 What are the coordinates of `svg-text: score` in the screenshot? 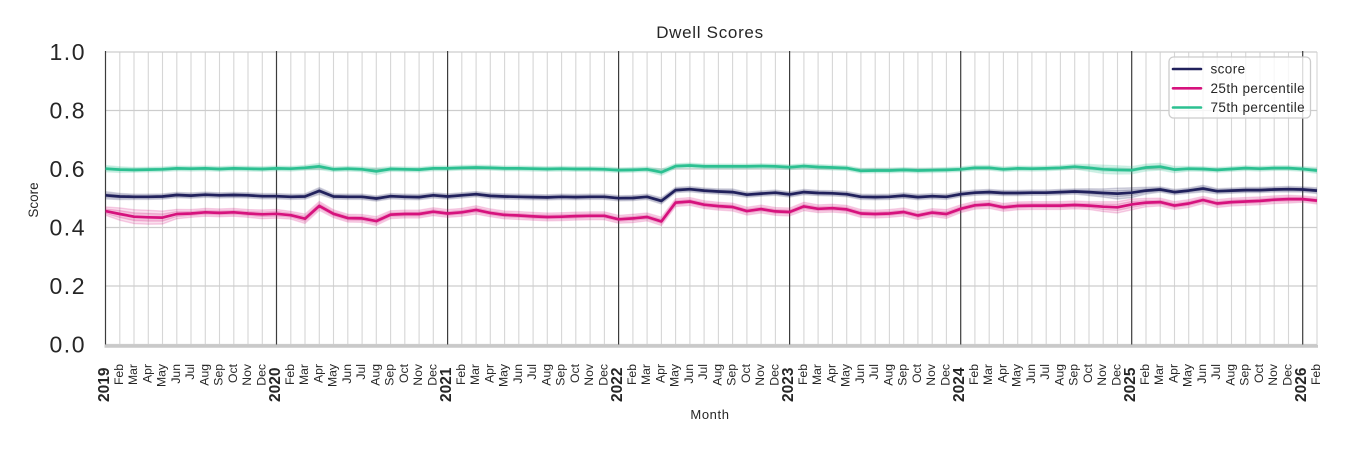 It's located at (1228, 69).